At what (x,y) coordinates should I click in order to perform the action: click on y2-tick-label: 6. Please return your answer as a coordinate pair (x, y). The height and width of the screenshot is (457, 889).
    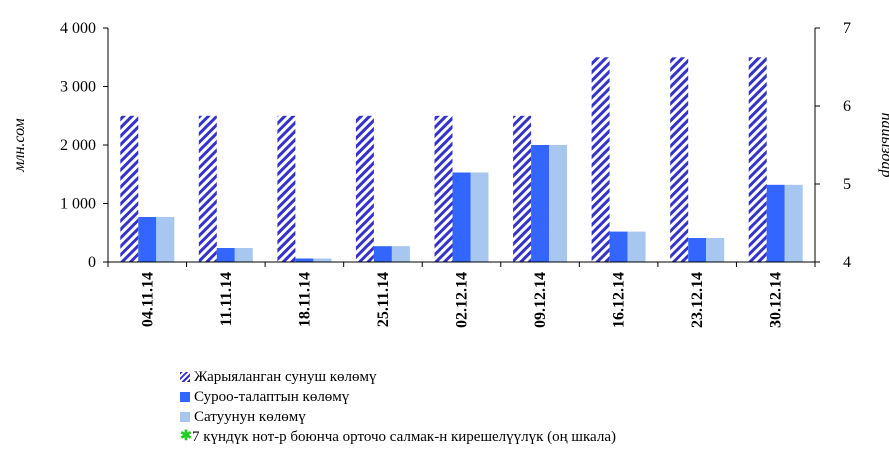
    Looking at the image, I should click on (847, 106).